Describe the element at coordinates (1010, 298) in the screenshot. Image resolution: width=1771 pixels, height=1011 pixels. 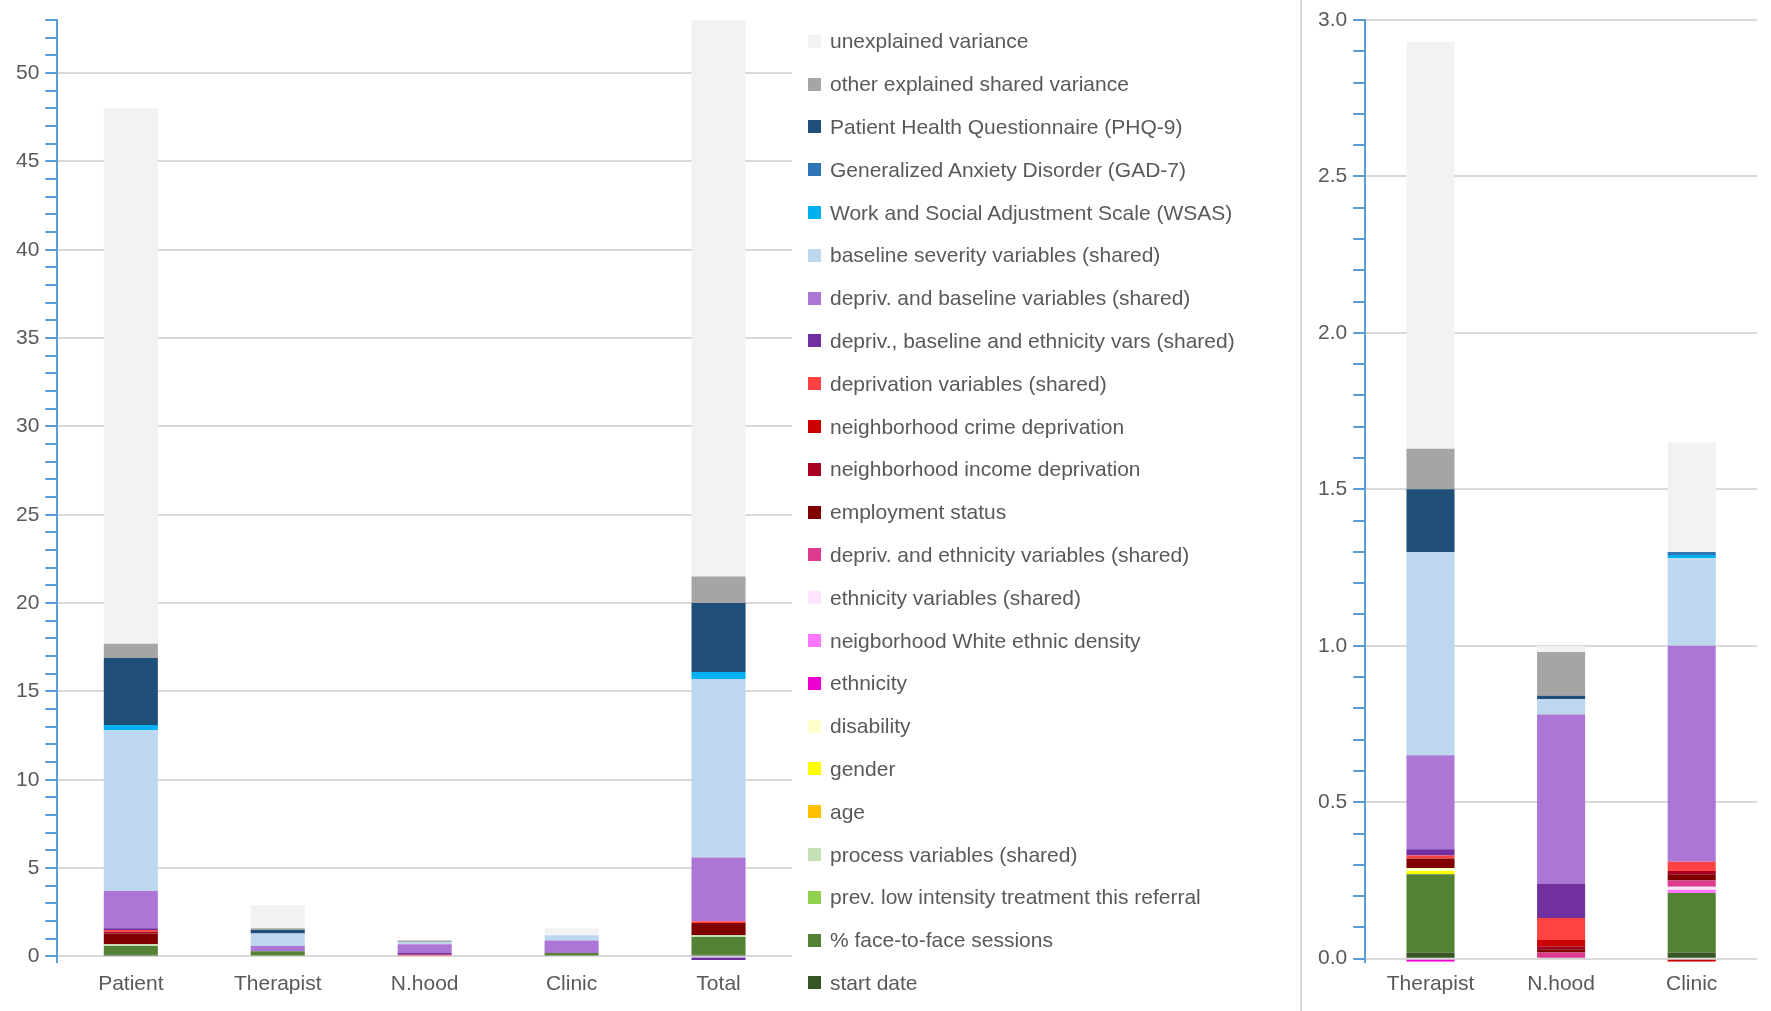
I see `legend-label: depriv. and baseline variables (shared)` at that location.